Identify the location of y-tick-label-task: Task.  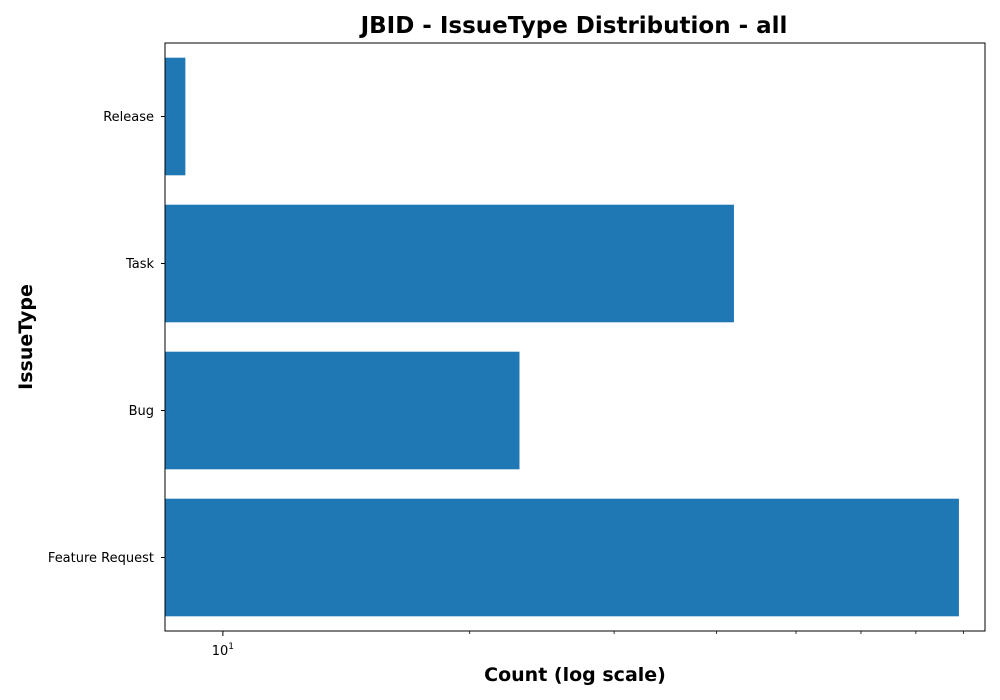
(140, 264).